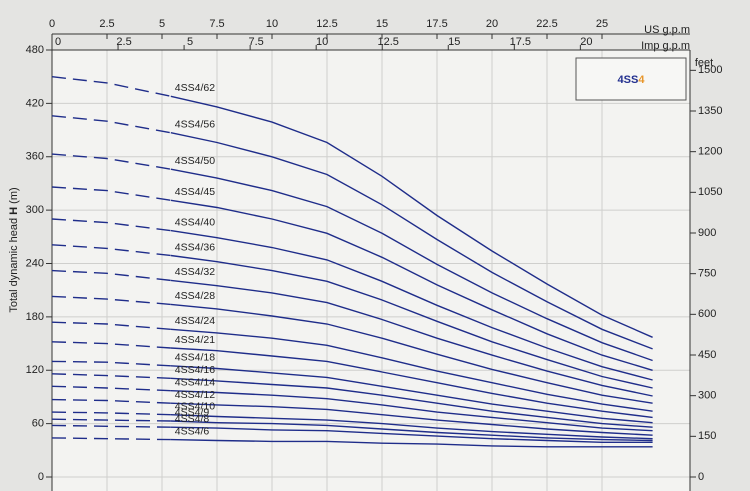 The width and height of the screenshot is (750, 491). What do you see at coordinates (14, 264) in the screenshot?
I see `y-axis-label-part: Total dynamic head` at bounding box center [14, 264].